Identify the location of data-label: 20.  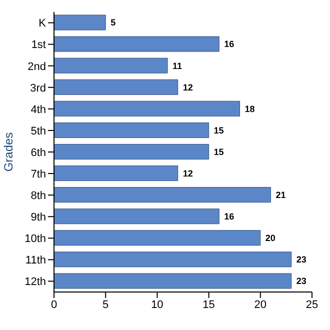
(270, 238).